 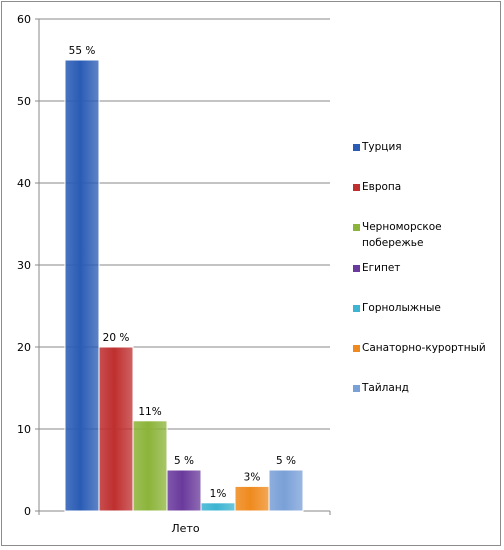 I want to click on data-label-7: 5 %, so click(x=286, y=461).